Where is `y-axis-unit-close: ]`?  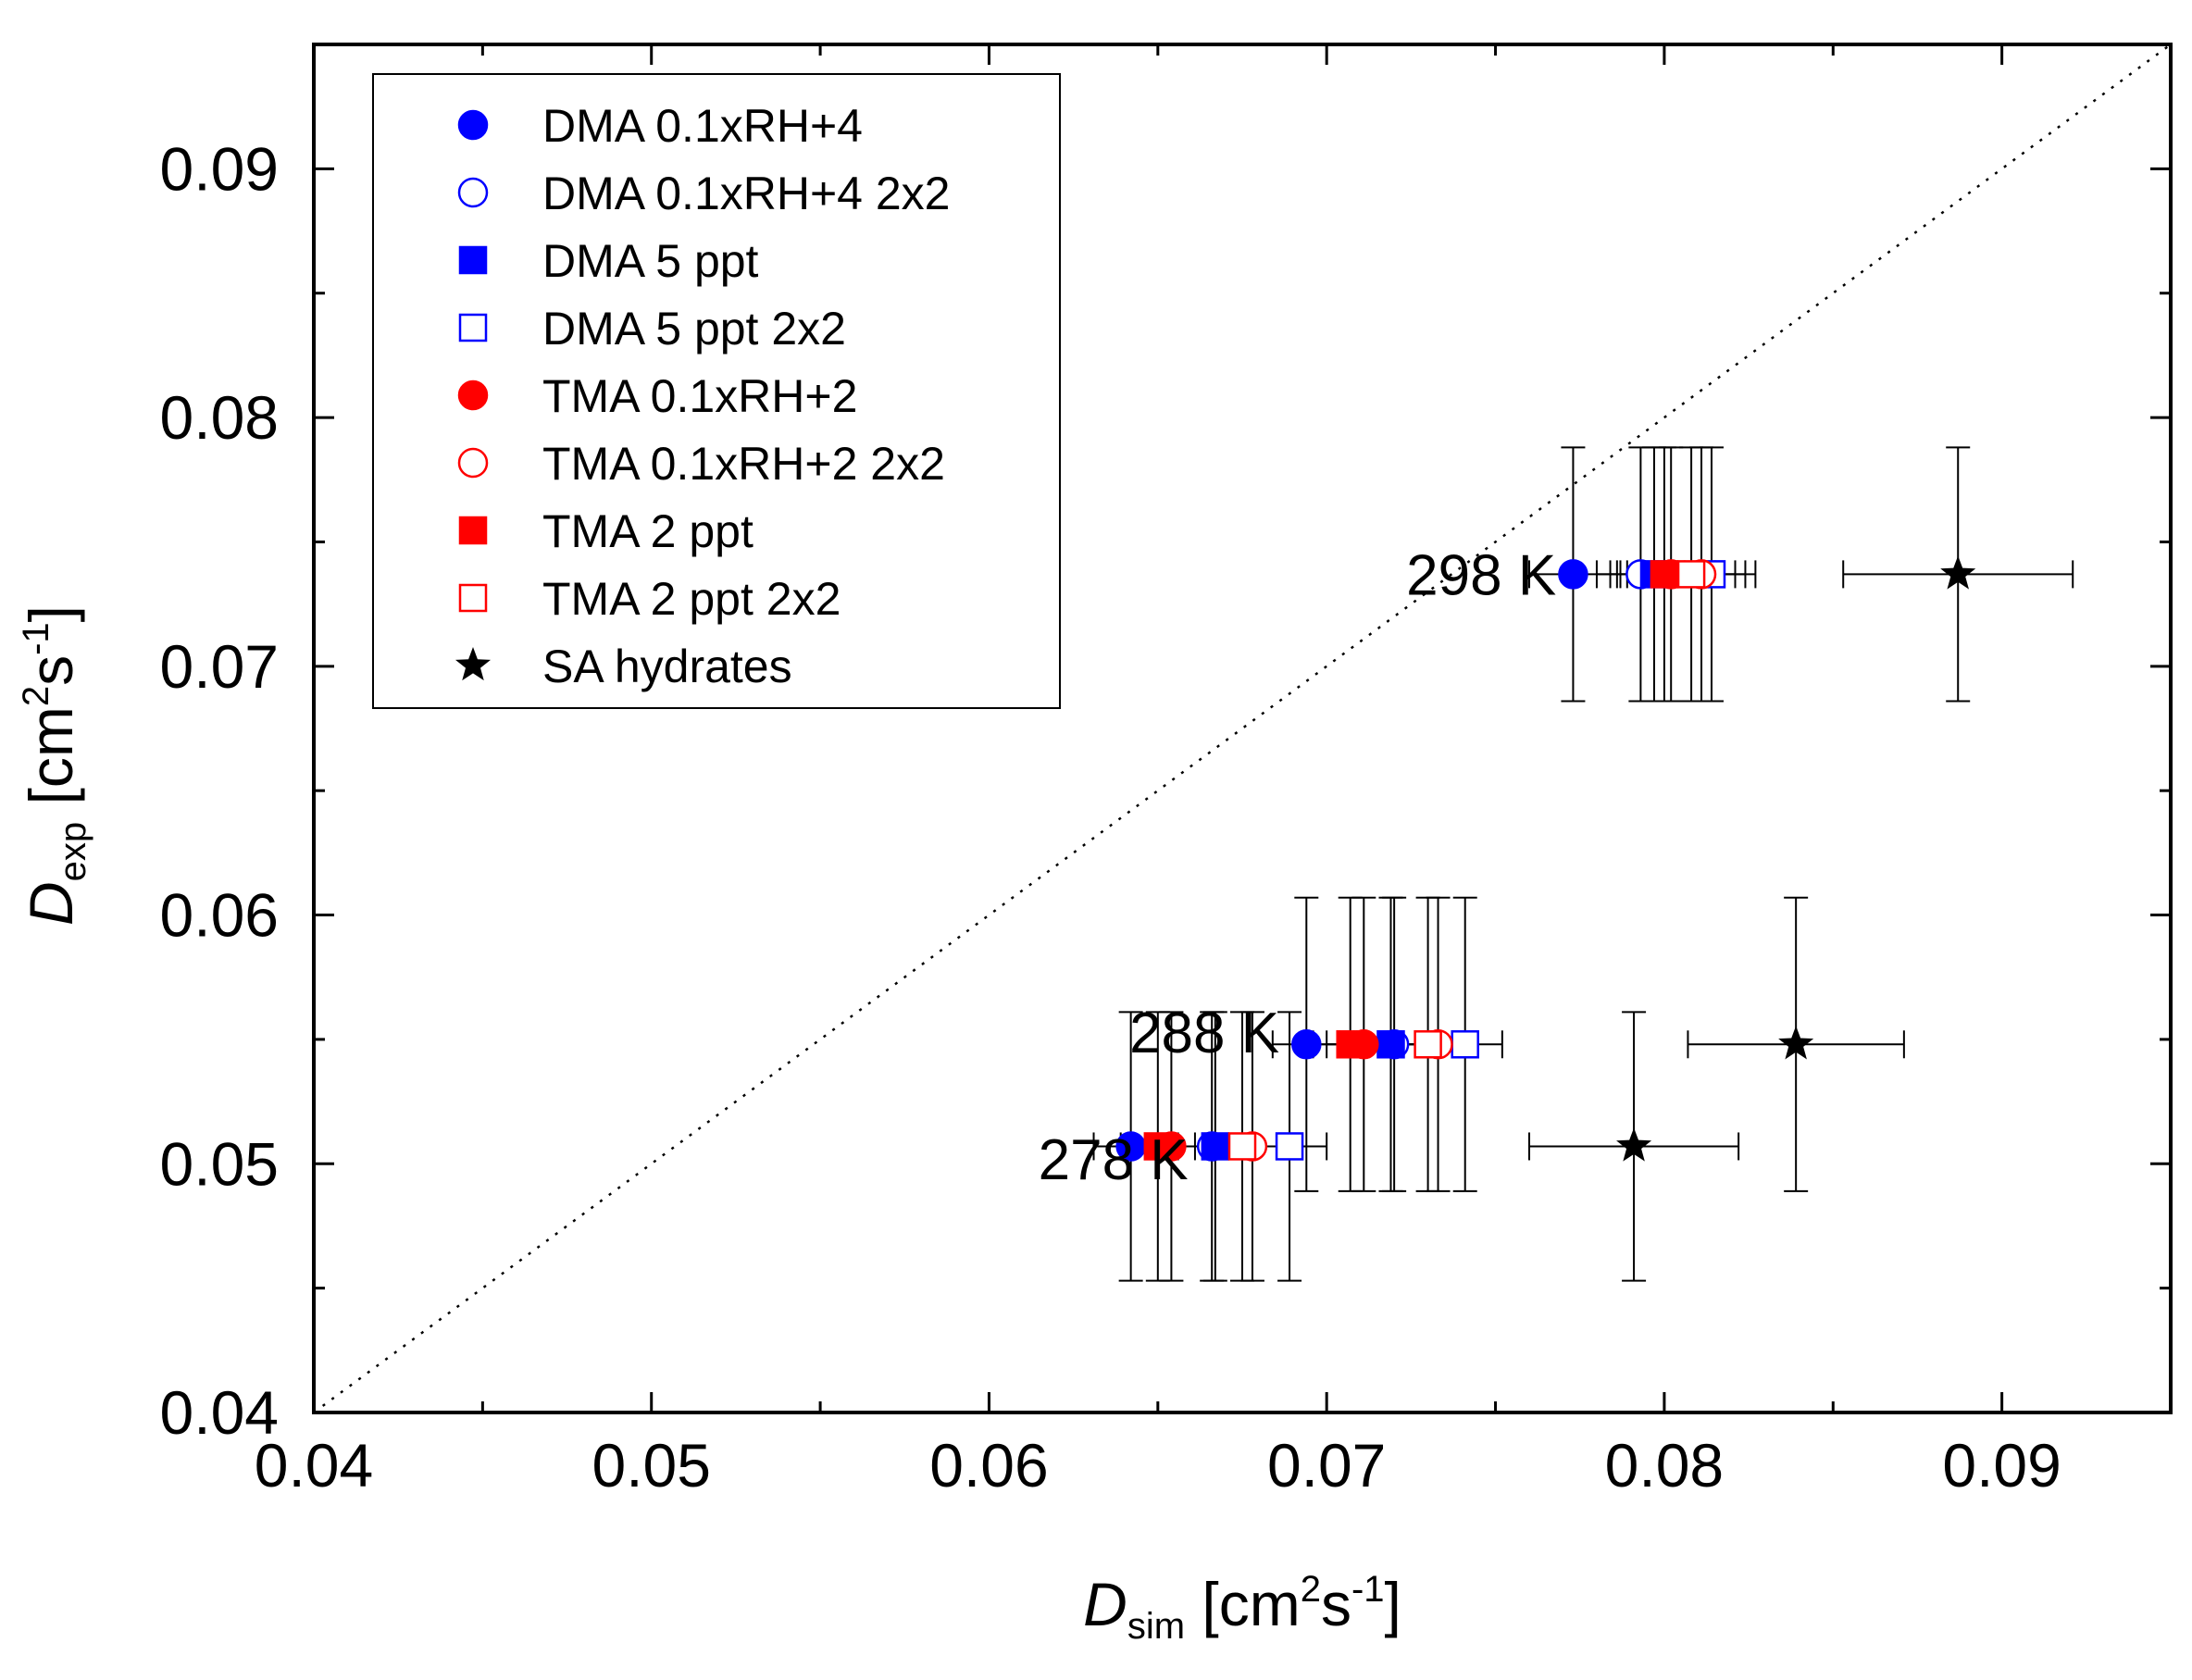
y-axis-unit-close: ] is located at coordinates (51, 613).